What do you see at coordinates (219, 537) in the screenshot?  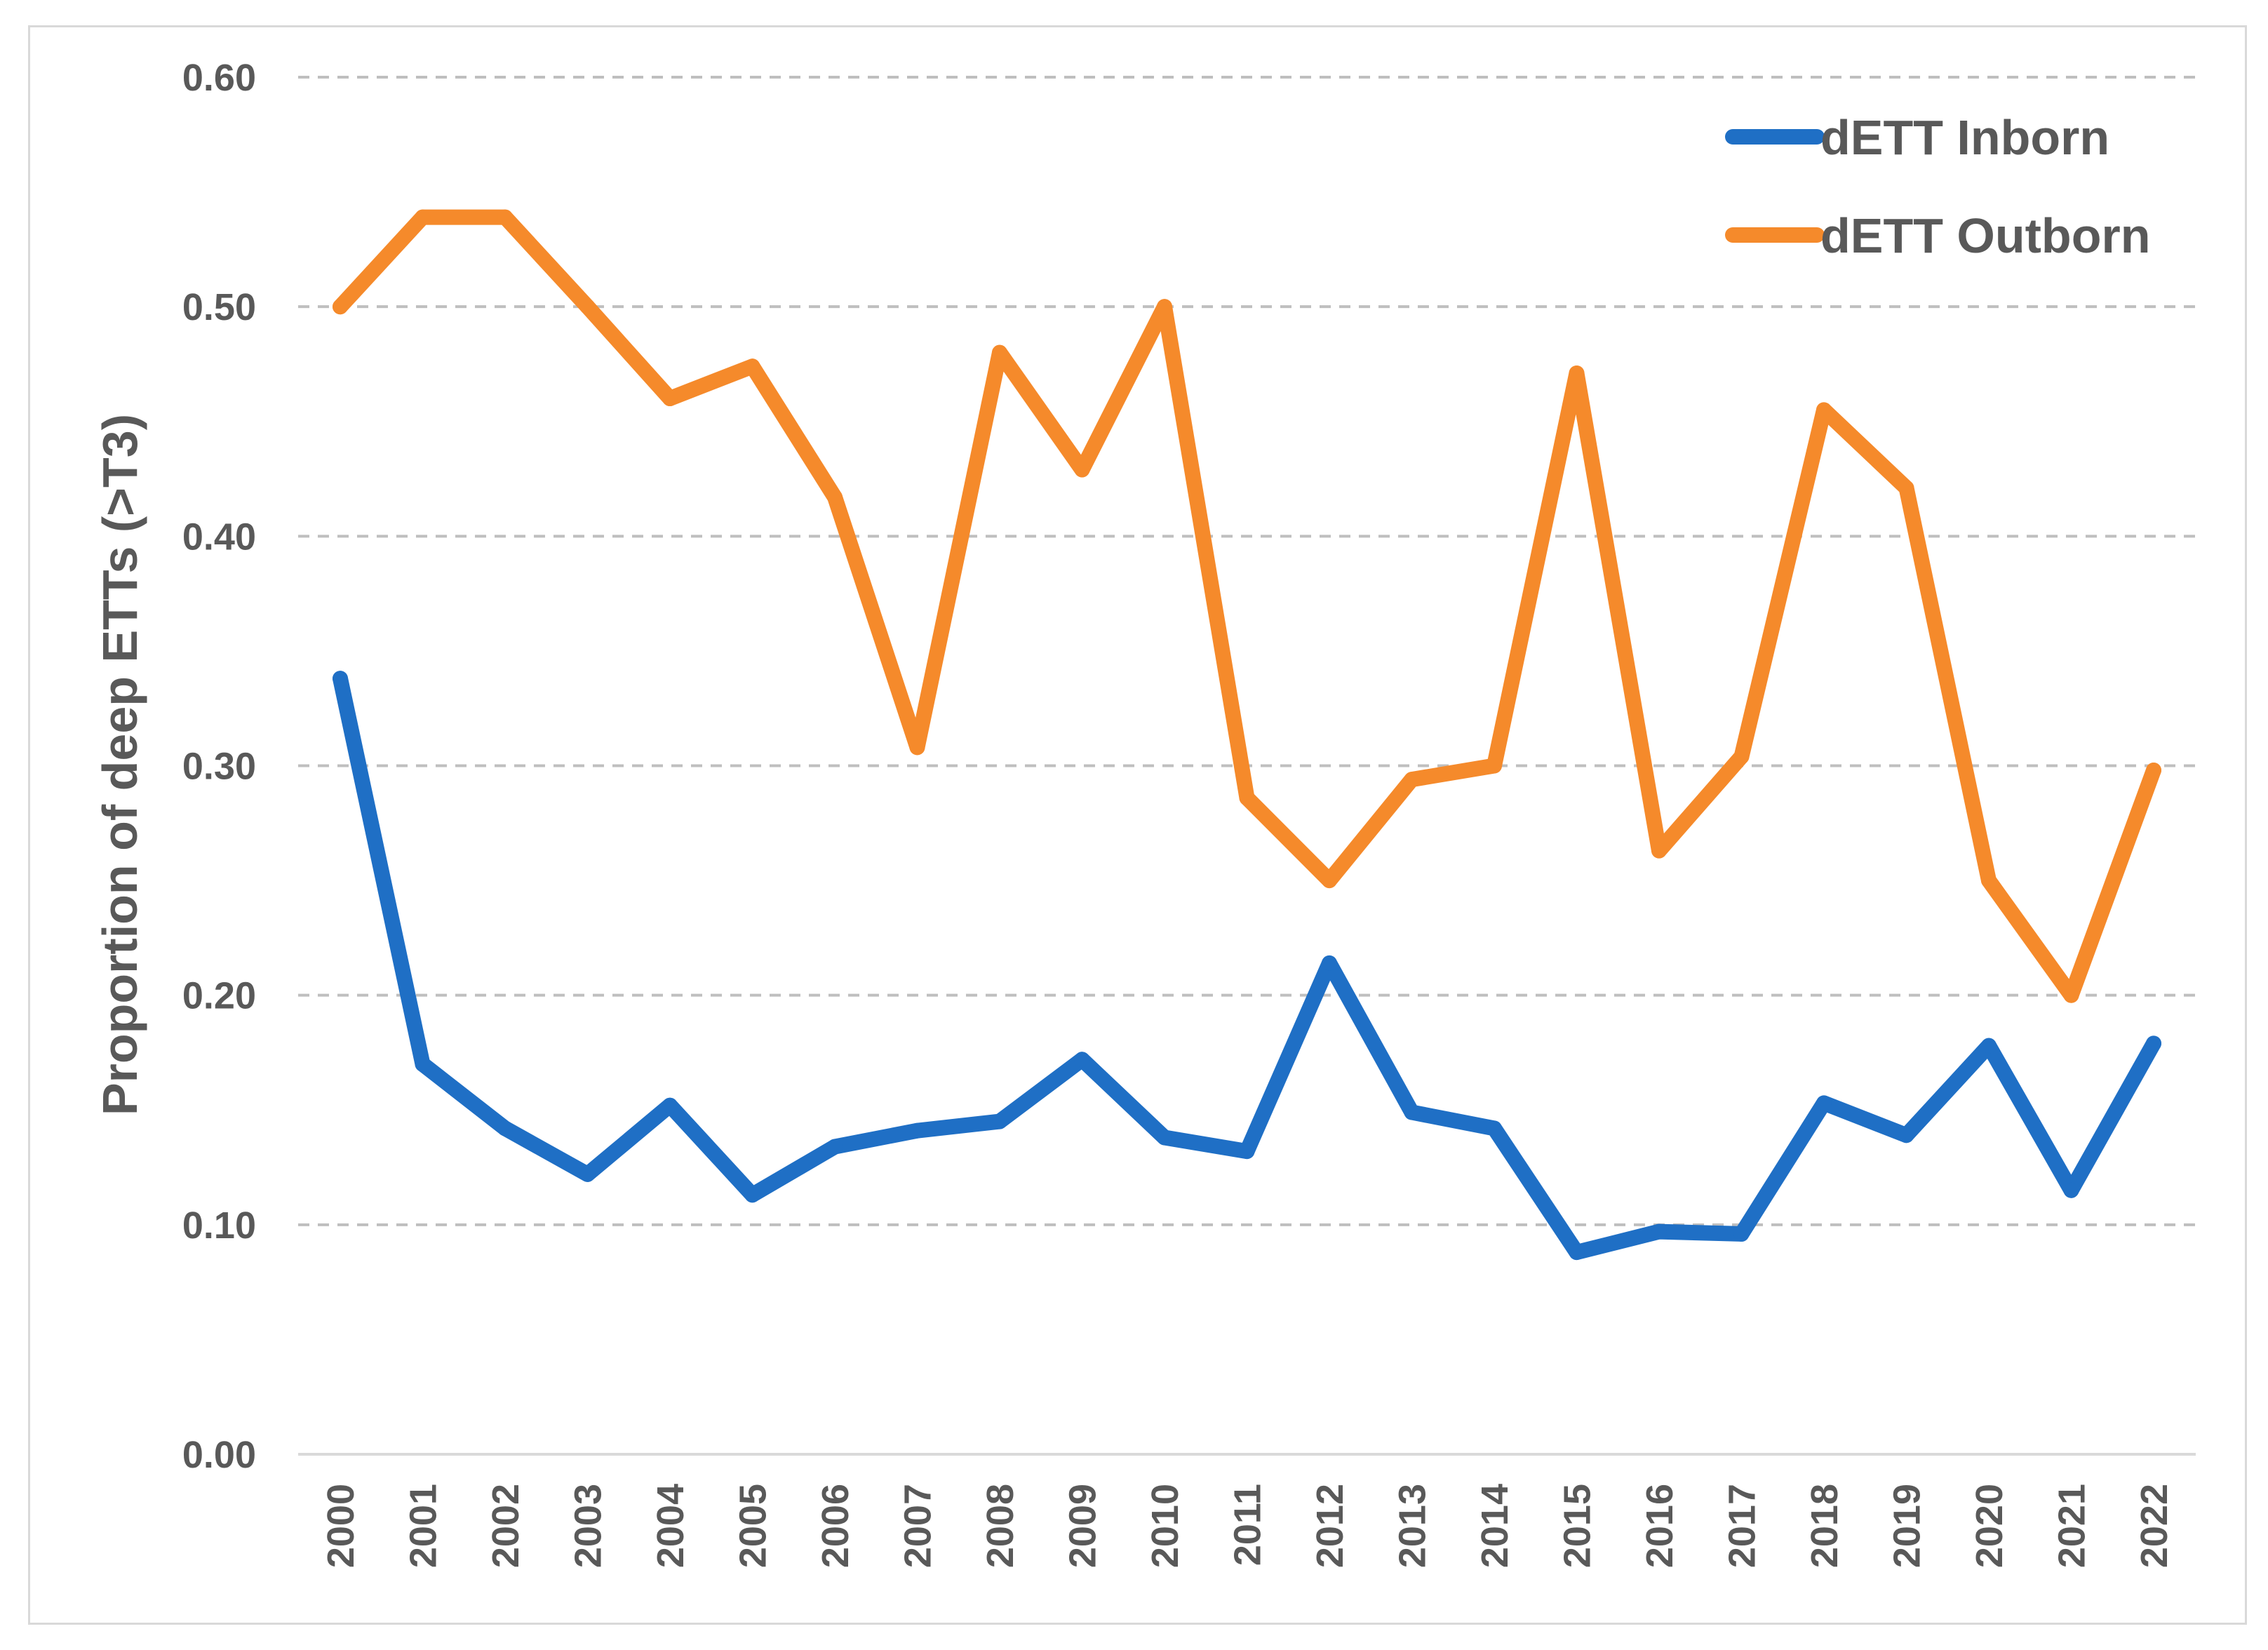 I see `y-tick-label: 0.40` at bounding box center [219, 537].